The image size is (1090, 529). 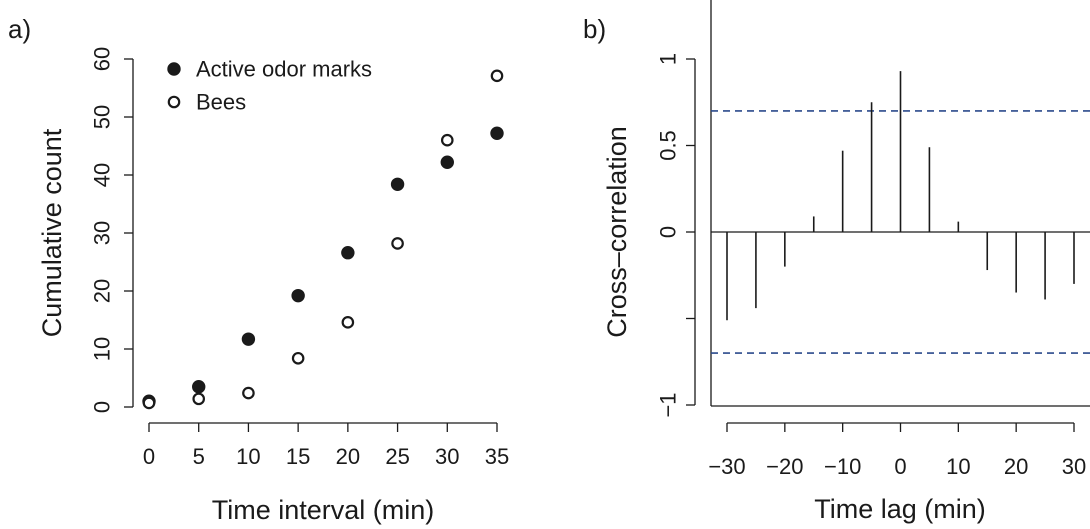 I want to click on y-tick-label: −1, so click(x=668, y=404).